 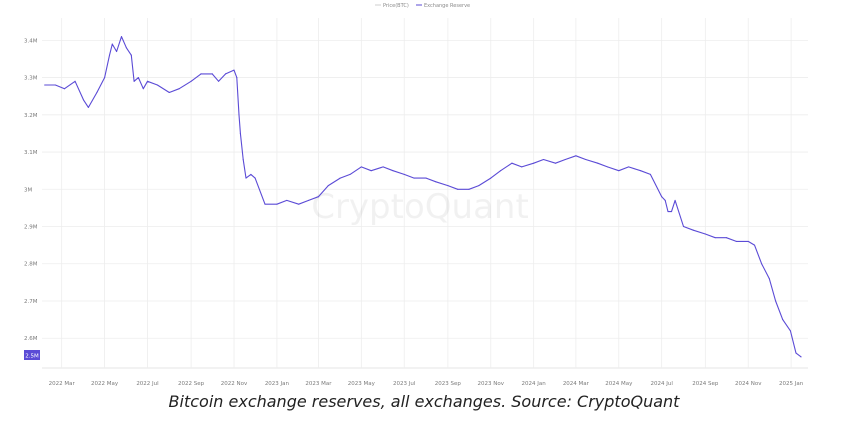 I want to click on current-value-badge: 2.5M, so click(x=32, y=355).